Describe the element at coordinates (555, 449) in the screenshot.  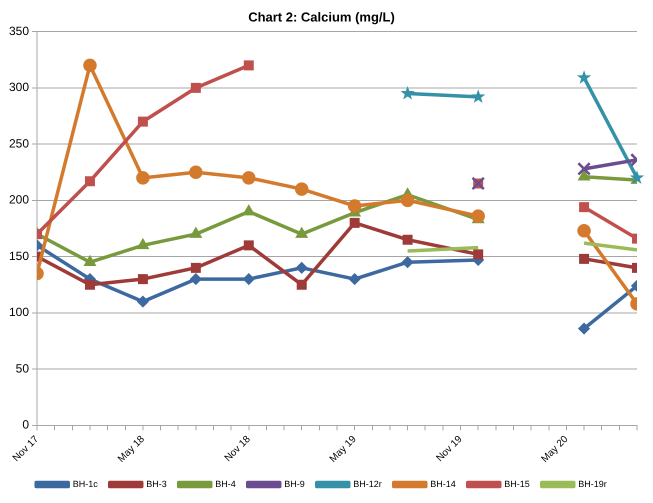
I see `x-tick-label: May 20` at that location.